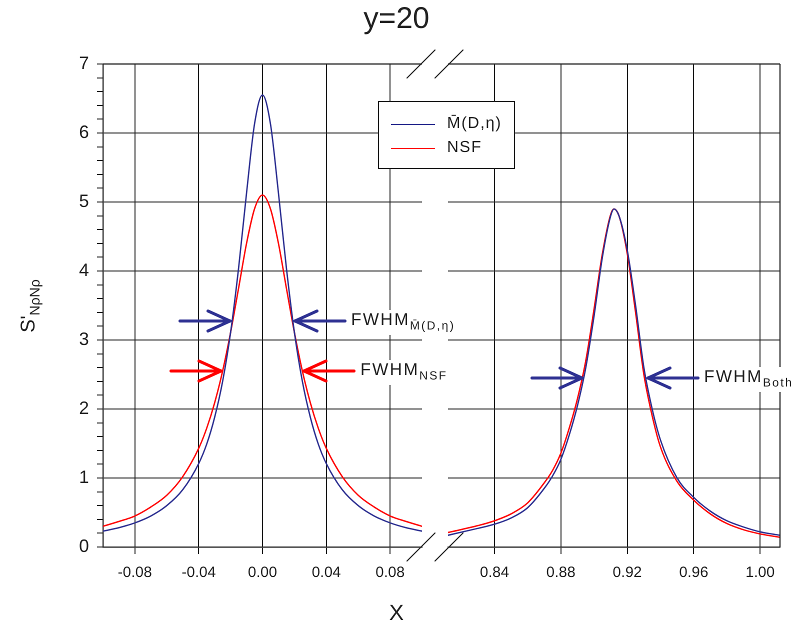 The height and width of the screenshot is (630, 793). I want to click on x-tick-label: 0.00, so click(263, 573).